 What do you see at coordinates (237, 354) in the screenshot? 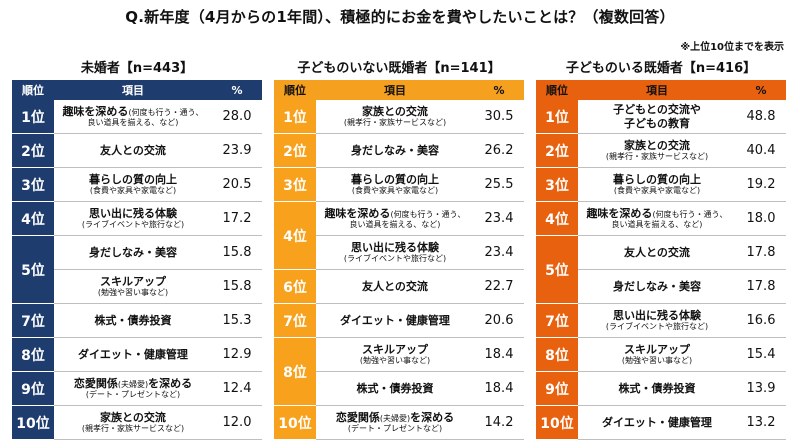
I see `pct-value: 12.9` at bounding box center [237, 354].